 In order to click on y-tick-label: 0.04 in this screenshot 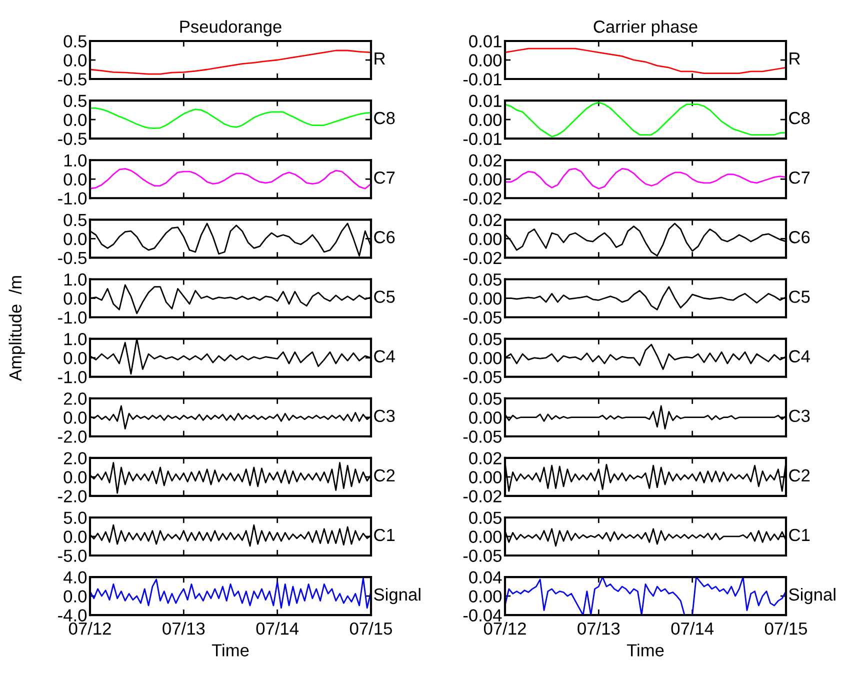, I will do `click(485, 577)`.